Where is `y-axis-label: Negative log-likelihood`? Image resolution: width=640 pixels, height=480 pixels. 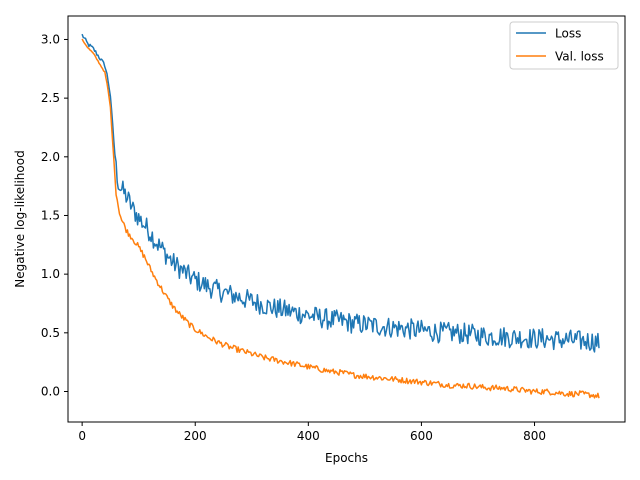
y-axis-label: Negative log-likelihood is located at coordinates (20, 218).